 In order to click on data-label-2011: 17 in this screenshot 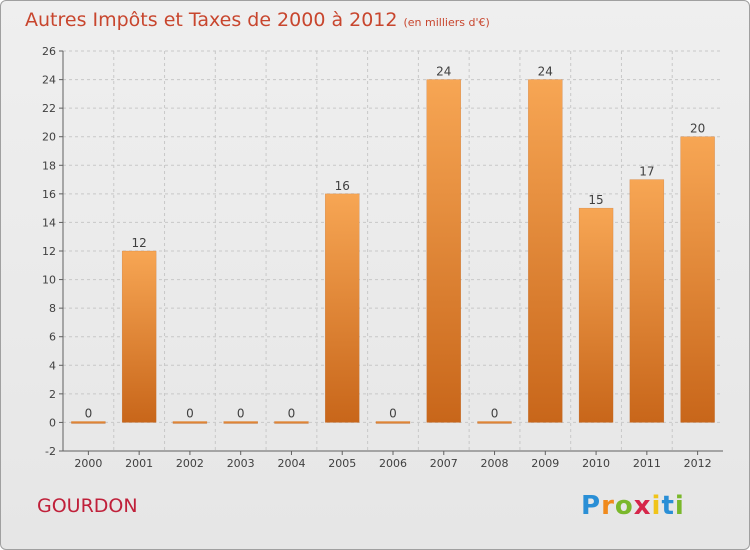, I will do `click(646, 172)`.